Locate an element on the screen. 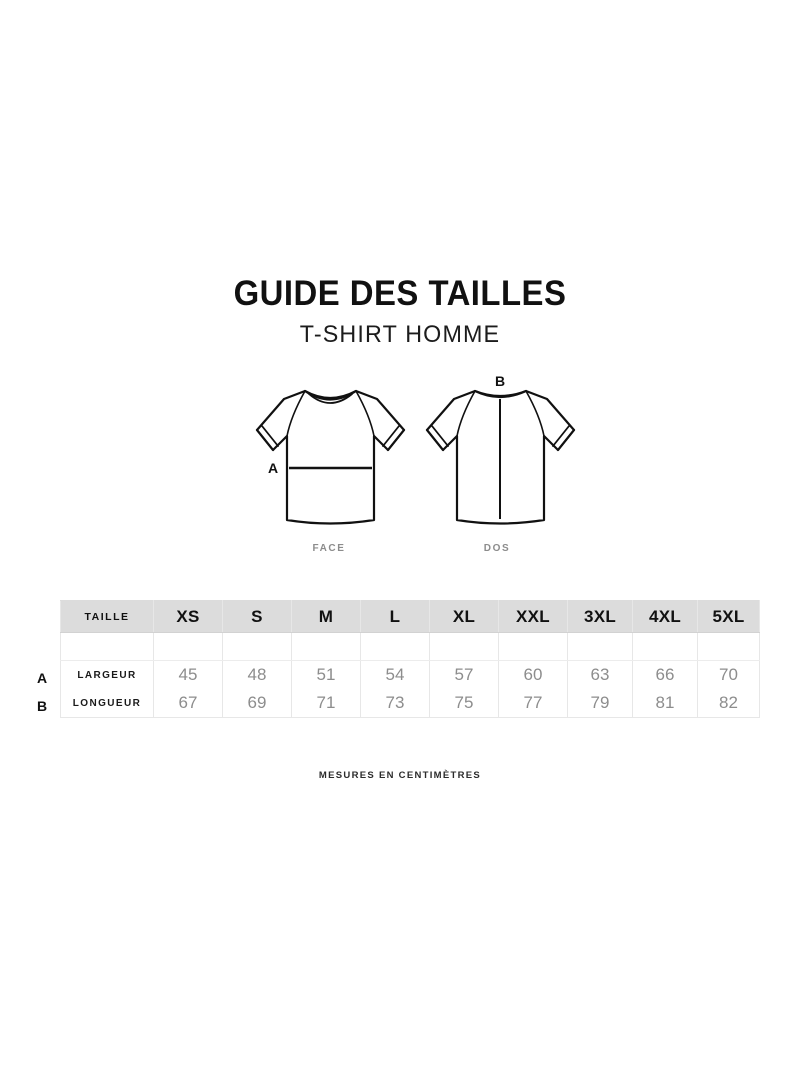 The width and height of the screenshot is (800, 1070). caption-back: DOS is located at coordinates (497, 548).